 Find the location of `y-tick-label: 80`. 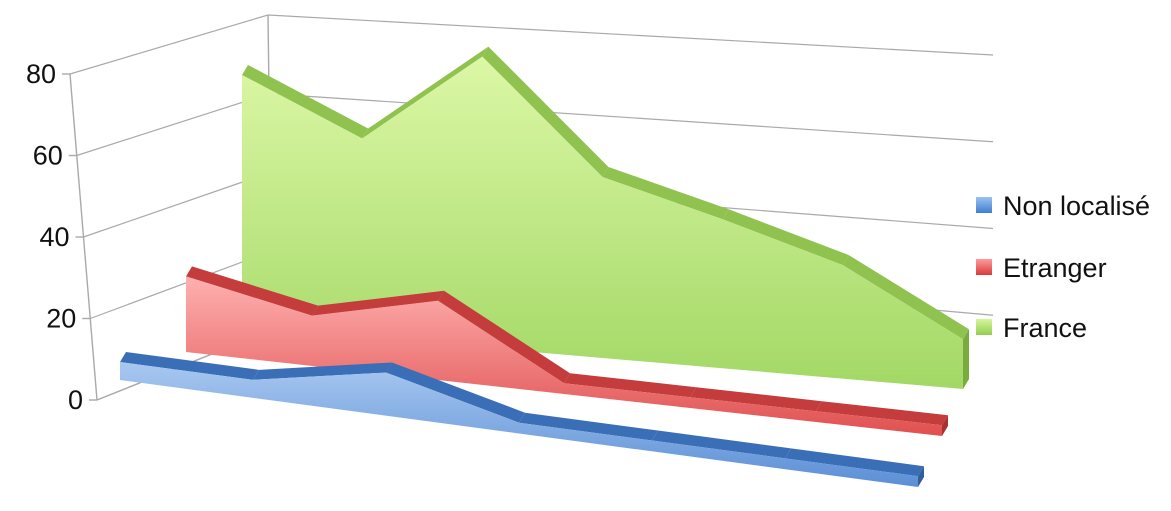

y-tick-label: 80 is located at coordinates (41, 74).